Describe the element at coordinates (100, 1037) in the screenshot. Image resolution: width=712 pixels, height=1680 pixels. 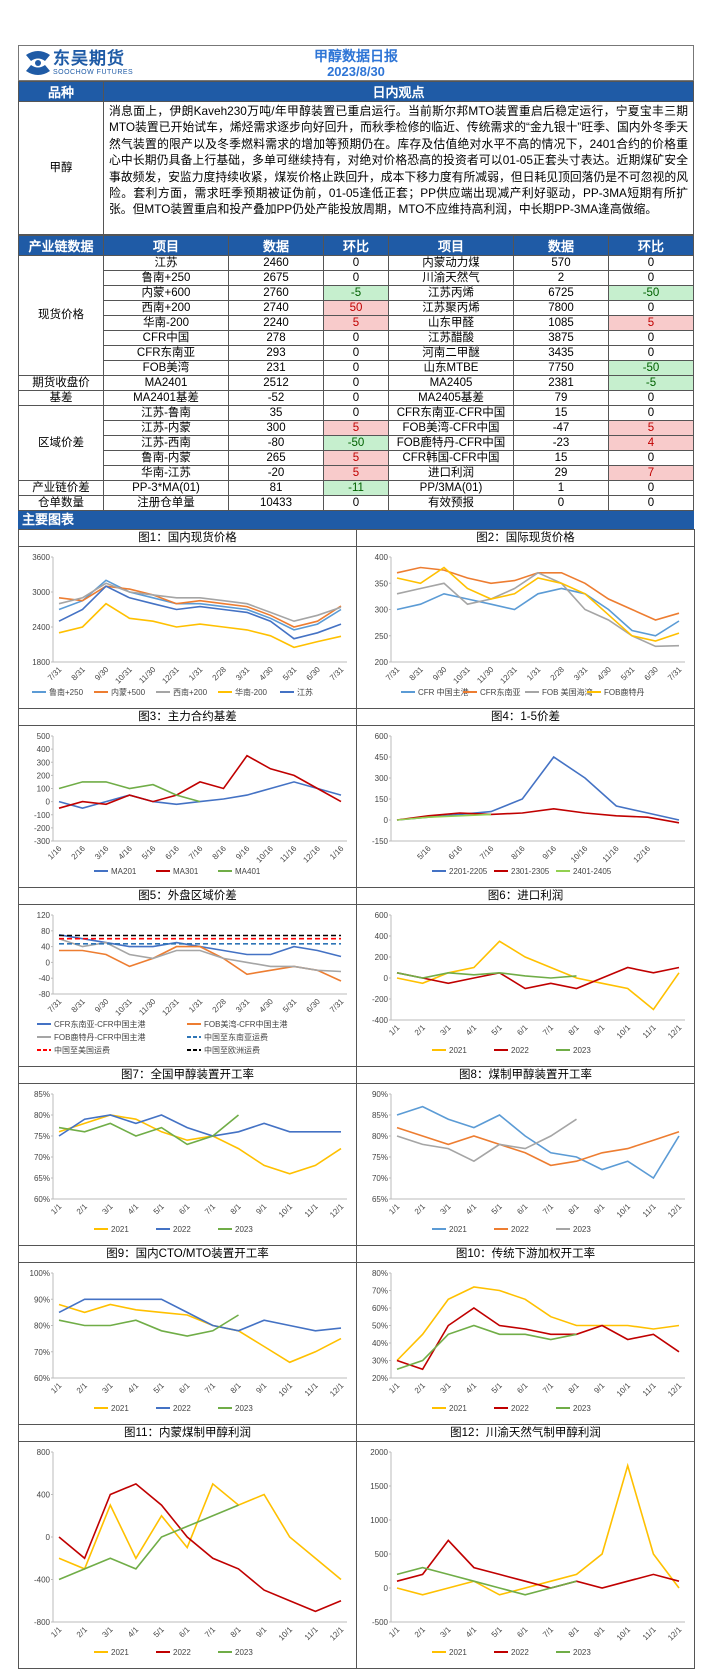
I see `legend-label: FOB鹿特丹-CFR中国主港` at that location.